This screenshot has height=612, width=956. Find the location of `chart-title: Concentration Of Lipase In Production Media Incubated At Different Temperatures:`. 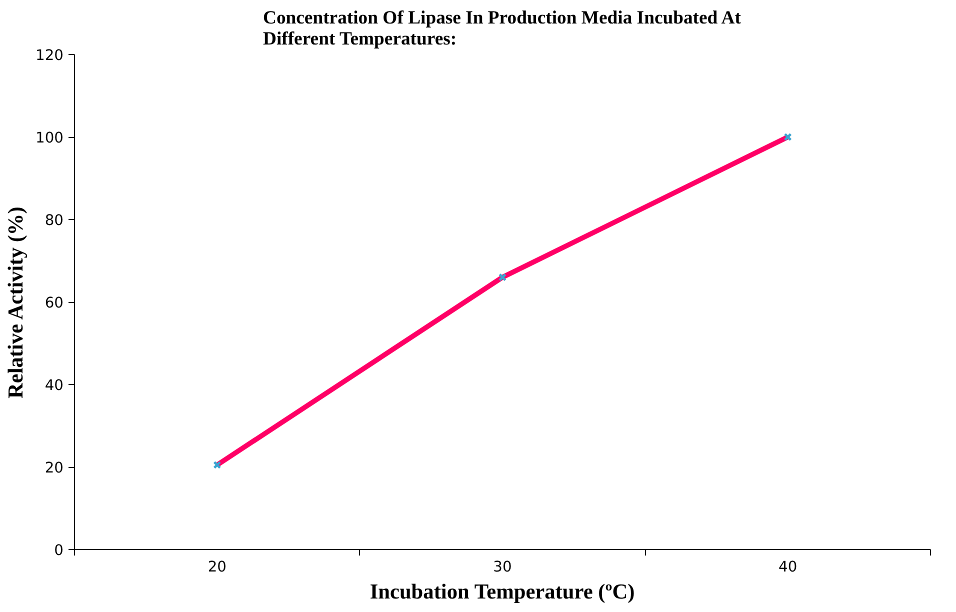

chart-title: Concentration Of Lipase In Production Media Incubated At Different Temperatures: is located at coordinates (502, 29).